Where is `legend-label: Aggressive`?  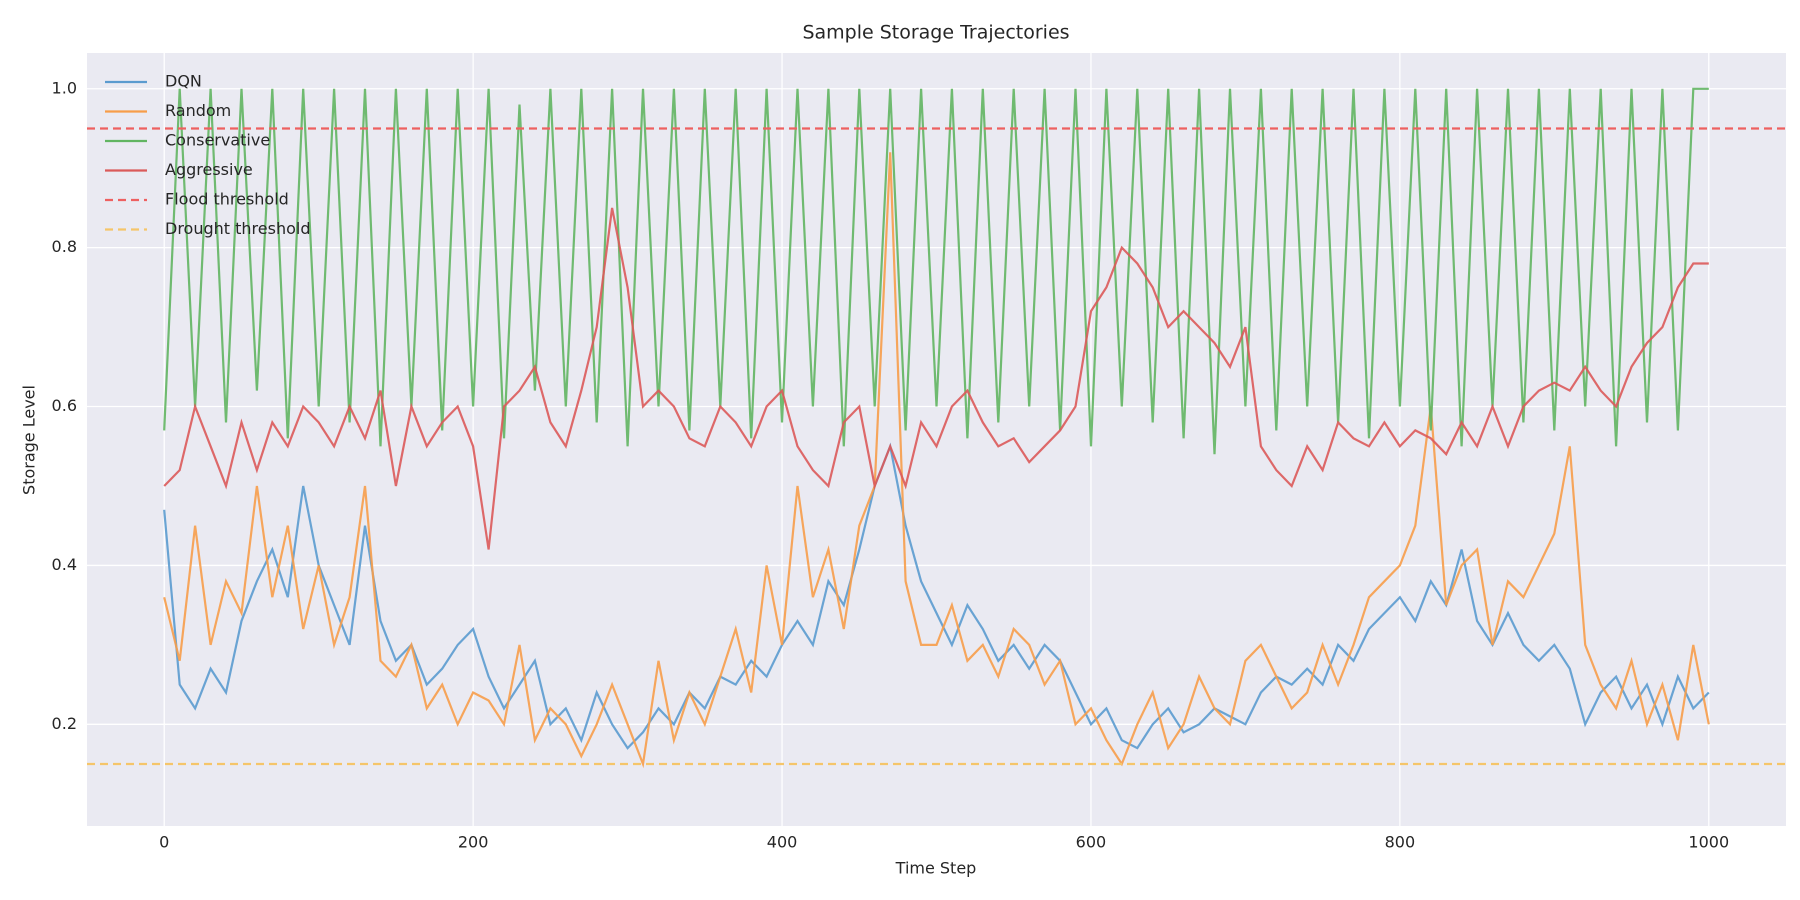 legend-label: Aggressive is located at coordinates (209, 169).